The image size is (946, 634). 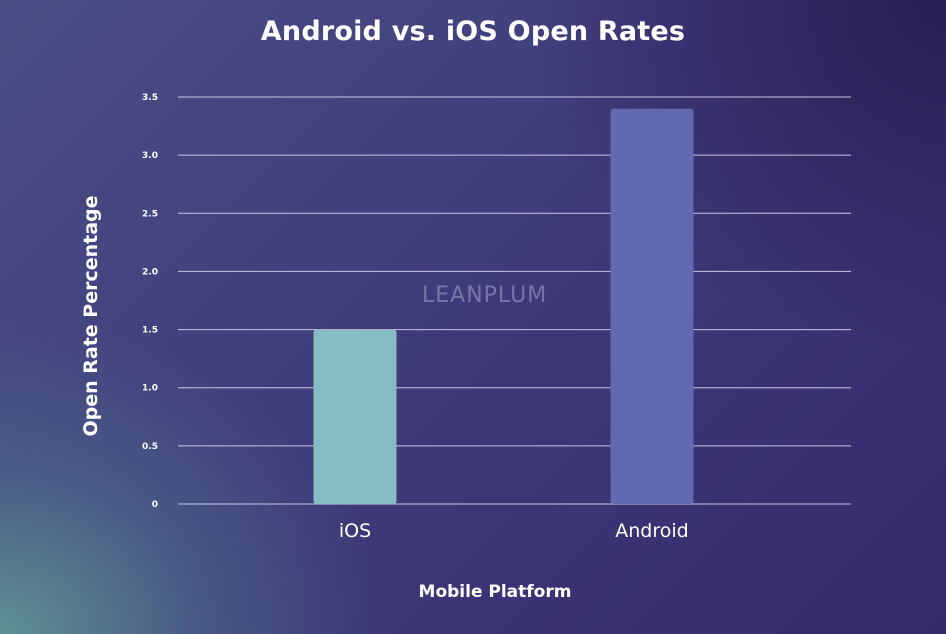 I want to click on x-category-labels: iOS Android, so click(x=514, y=531).